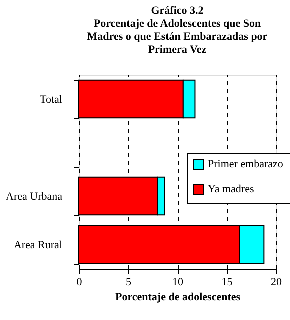  I want to click on chart-subtitle: Porcentaje de Adolescentes que Son Madres o que Están Embarazadas por Primera Vez, so click(177, 37).